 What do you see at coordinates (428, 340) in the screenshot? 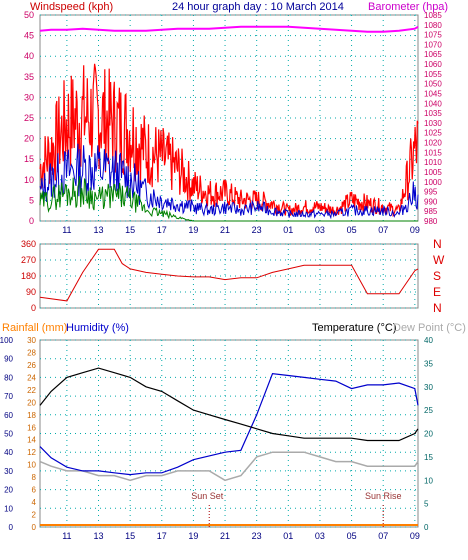
I see `temp-y-tick-40: 40` at bounding box center [428, 340].